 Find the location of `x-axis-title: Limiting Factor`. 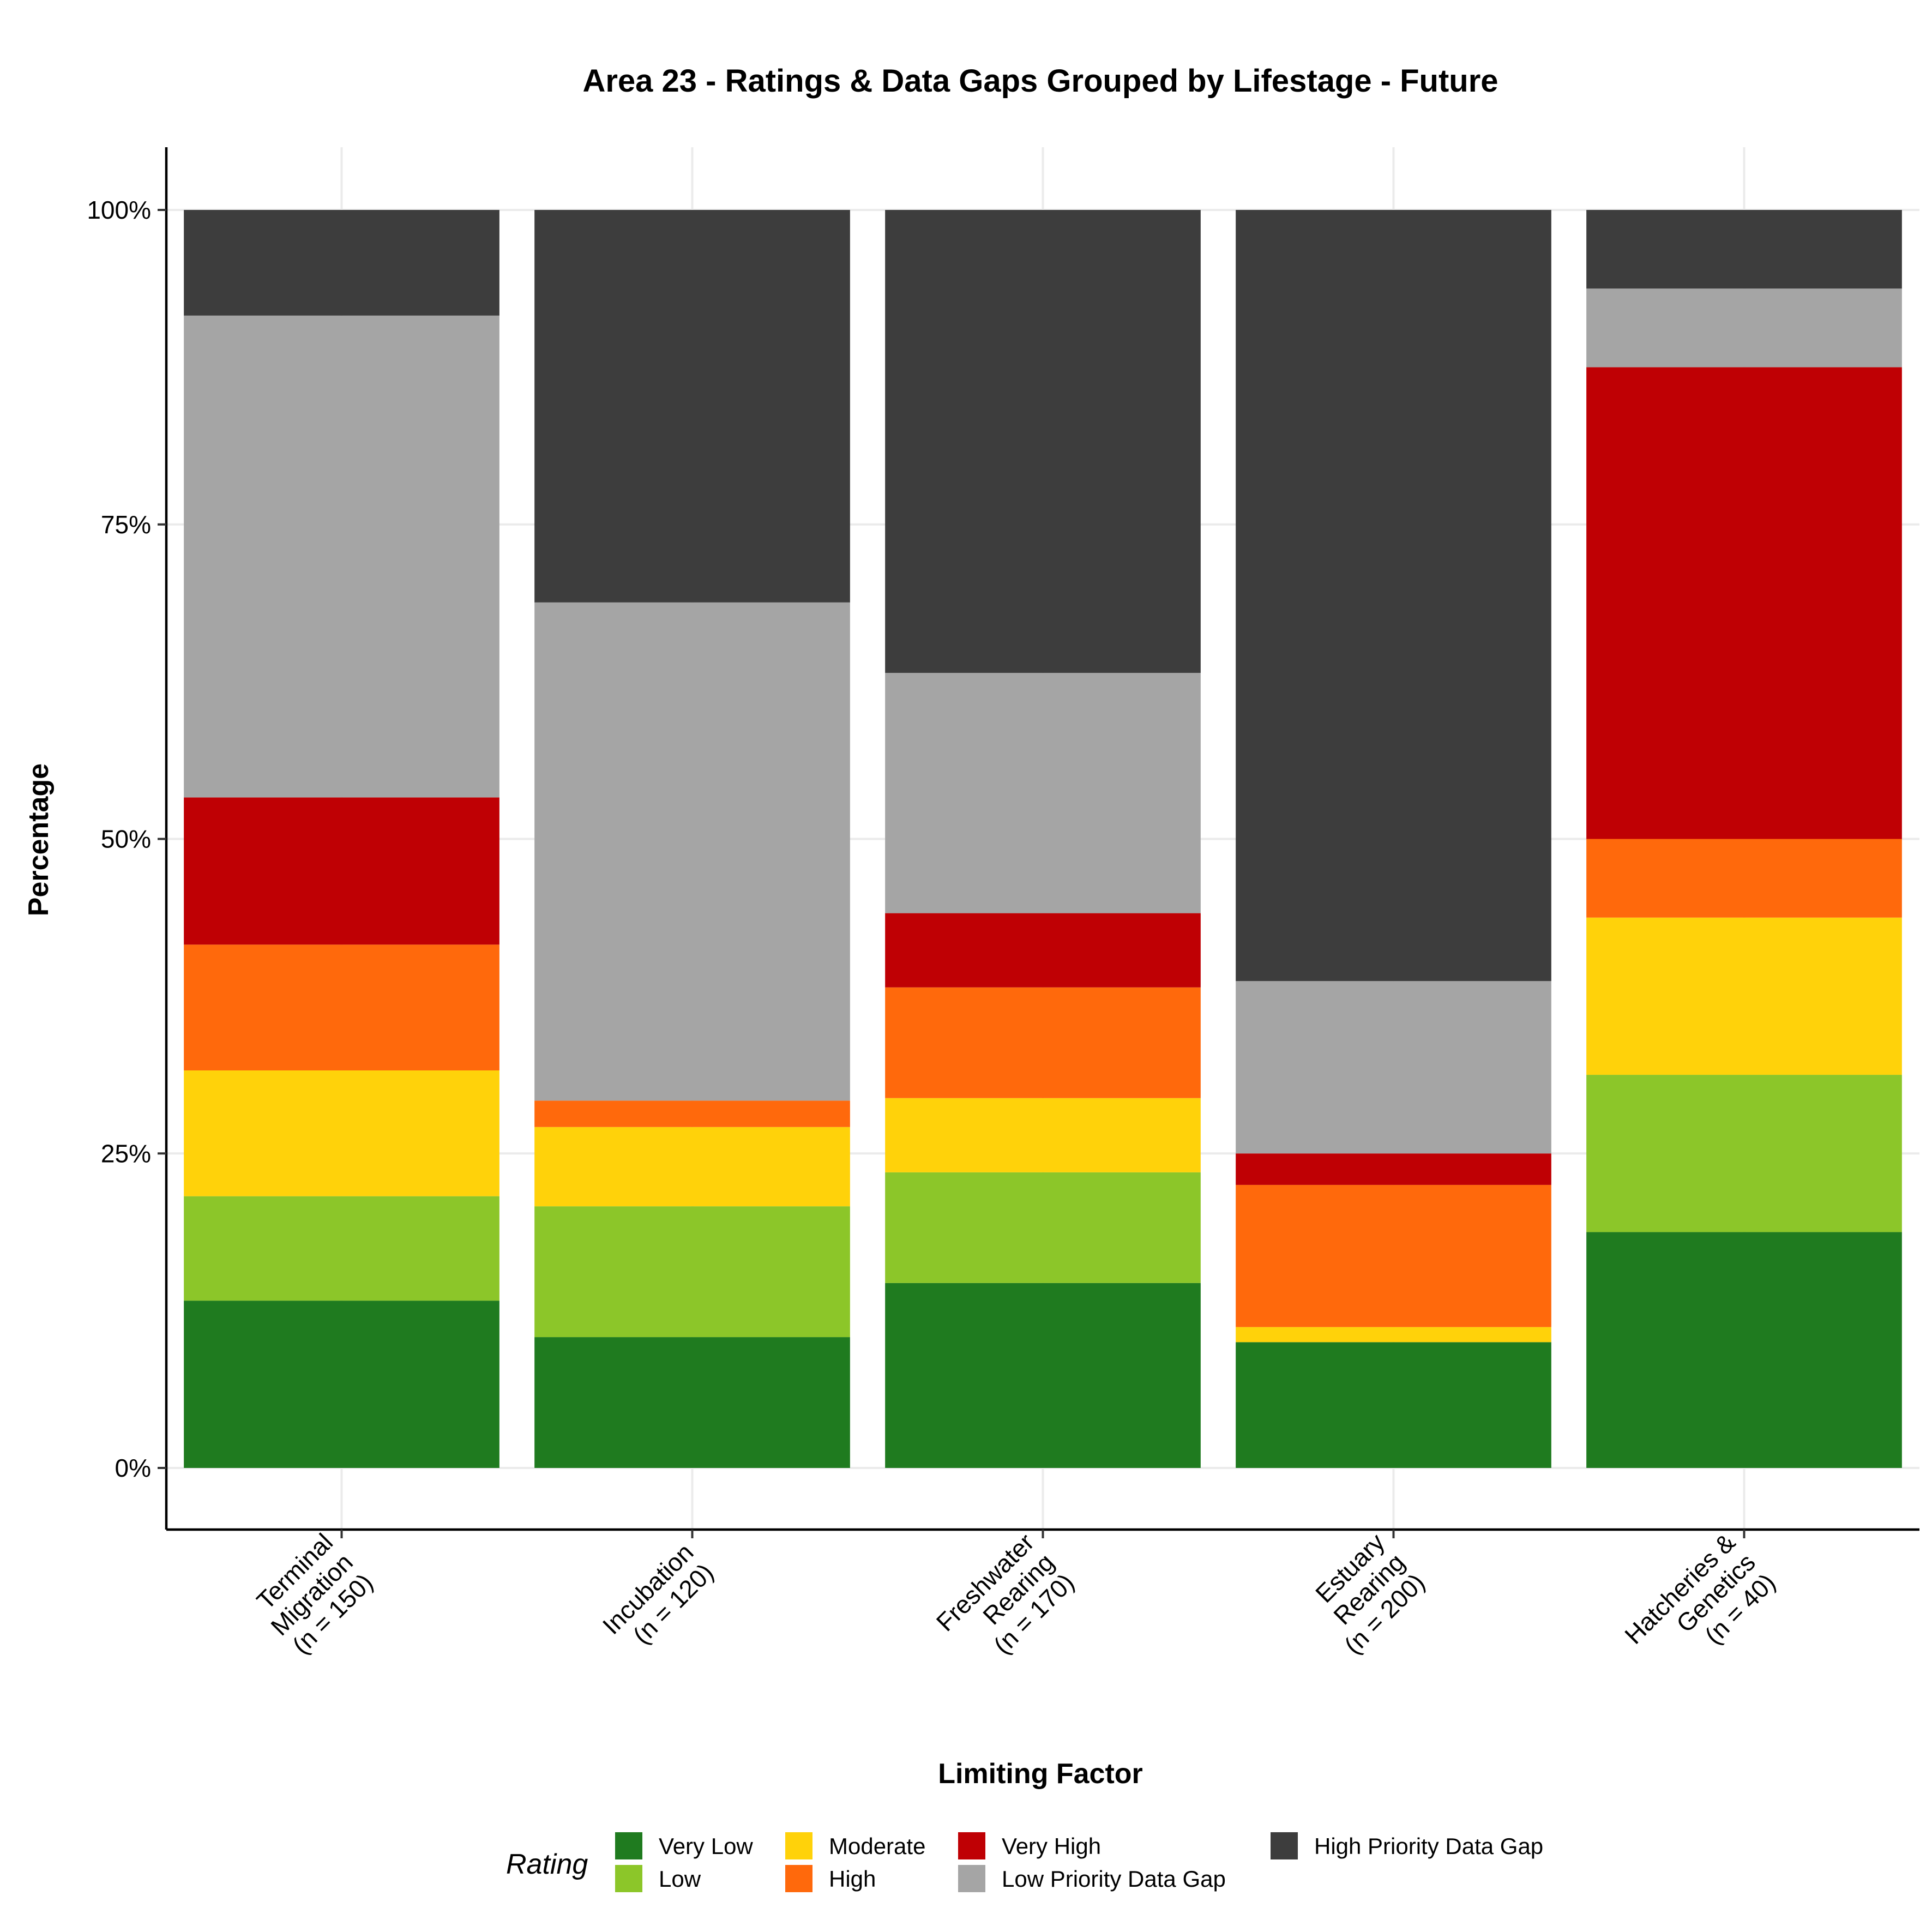

x-axis-title: Limiting Factor is located at coordinates (1040, 1774).